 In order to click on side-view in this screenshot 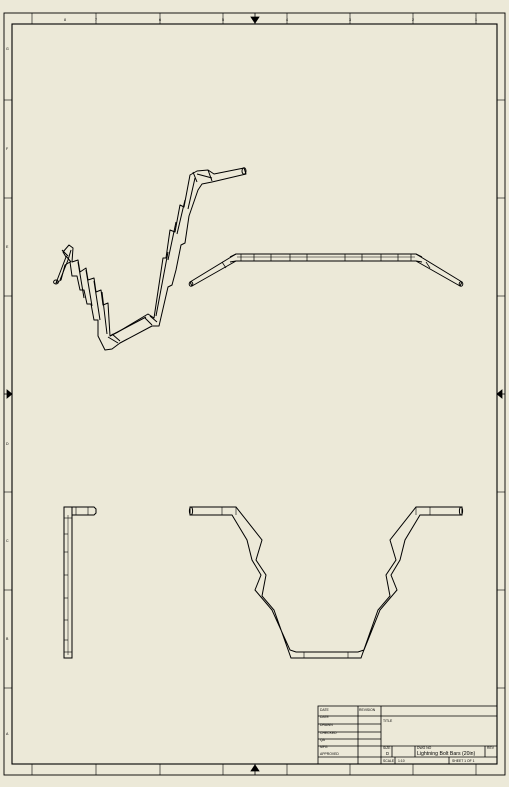, I will do `click(80, 582)`.